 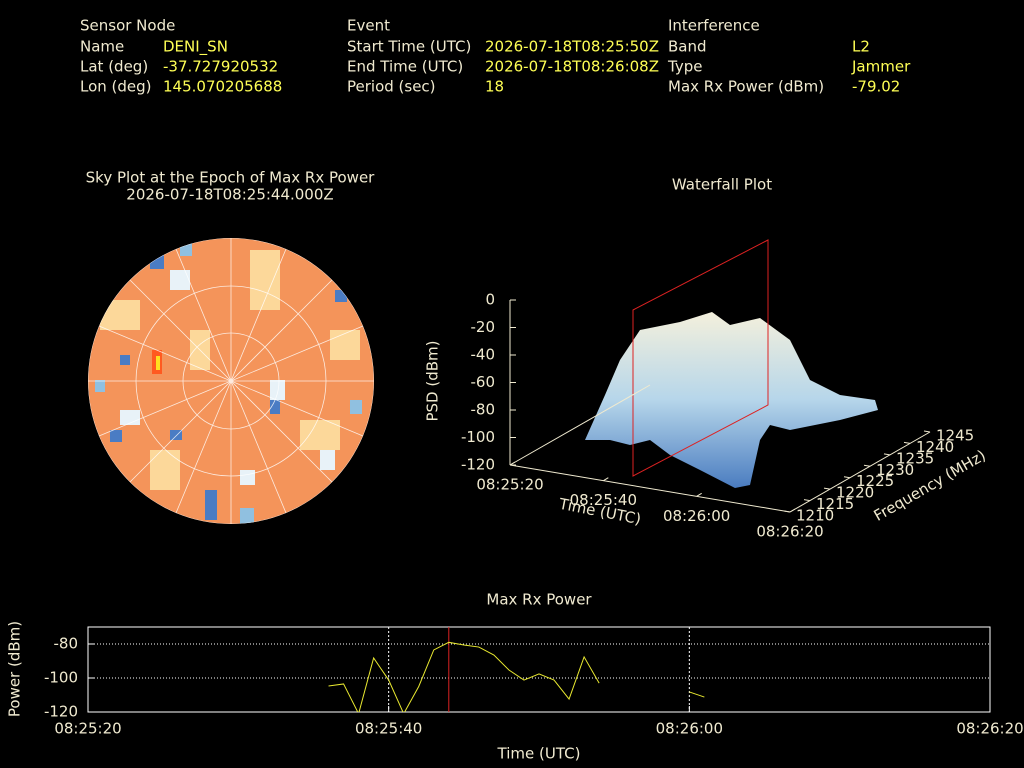 I want to click on field-value: 2026-07-18T08:25:50Z, so click(x=572, y=47).